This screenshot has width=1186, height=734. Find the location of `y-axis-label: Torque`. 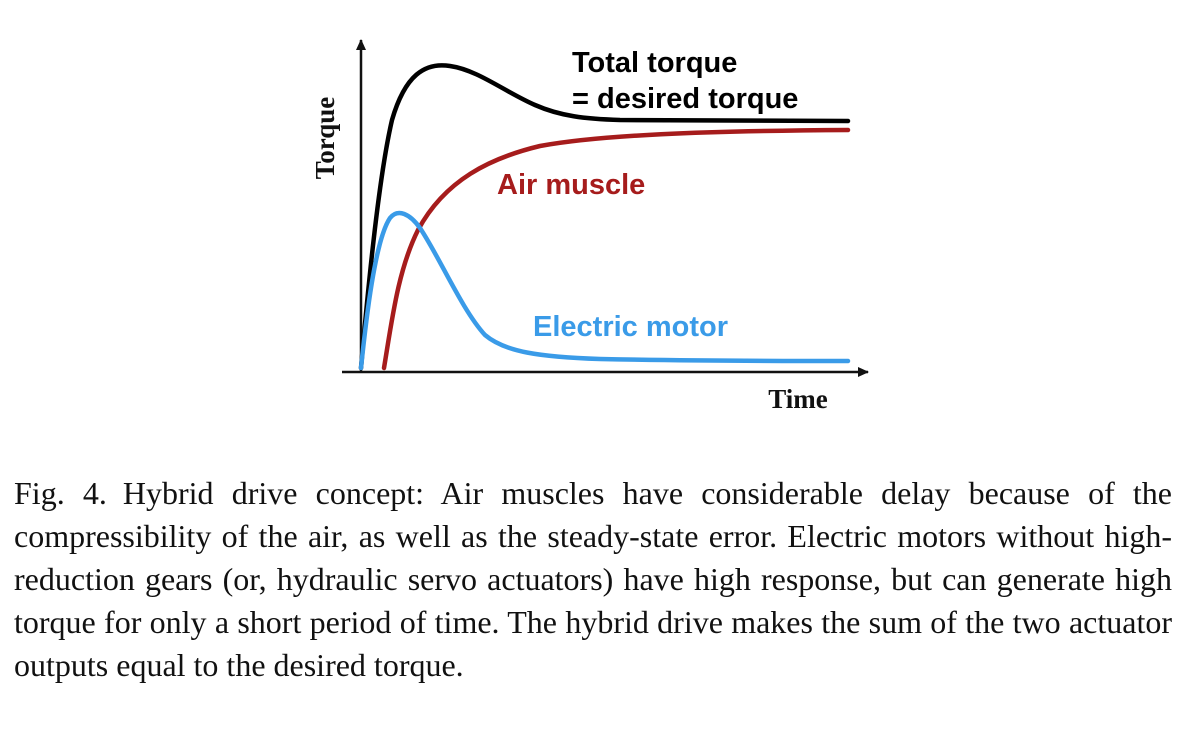

y-axis-label: Torque is located at coordinates (325, 138).